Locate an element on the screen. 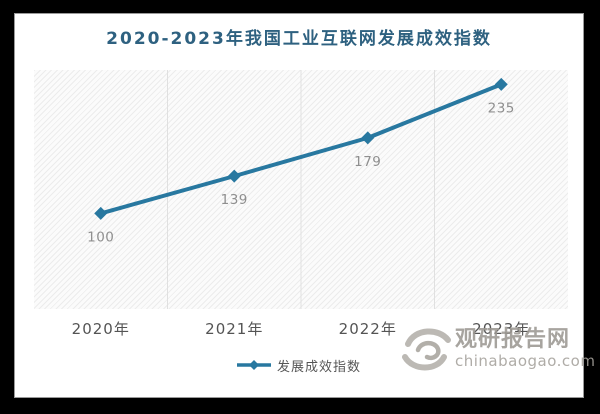  legend: 发展成效指数 is located at coordinates (299, 365).